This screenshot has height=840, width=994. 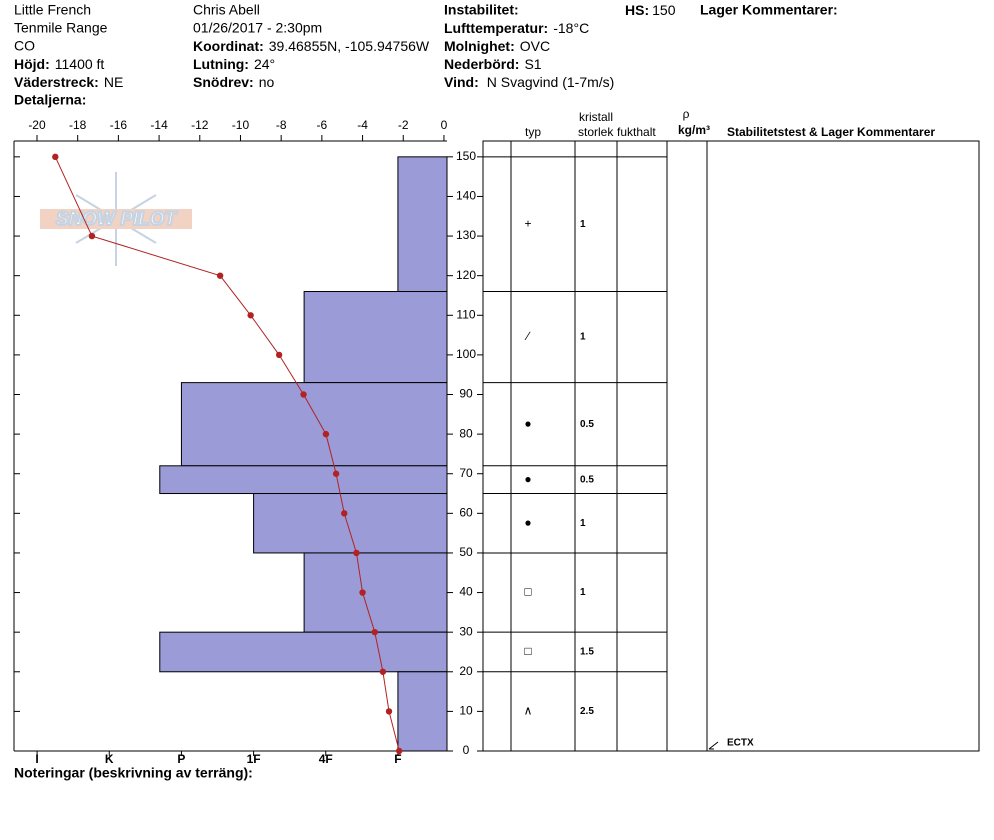 I want to click on y-tick-label: 70, so click(x=466, y=473).